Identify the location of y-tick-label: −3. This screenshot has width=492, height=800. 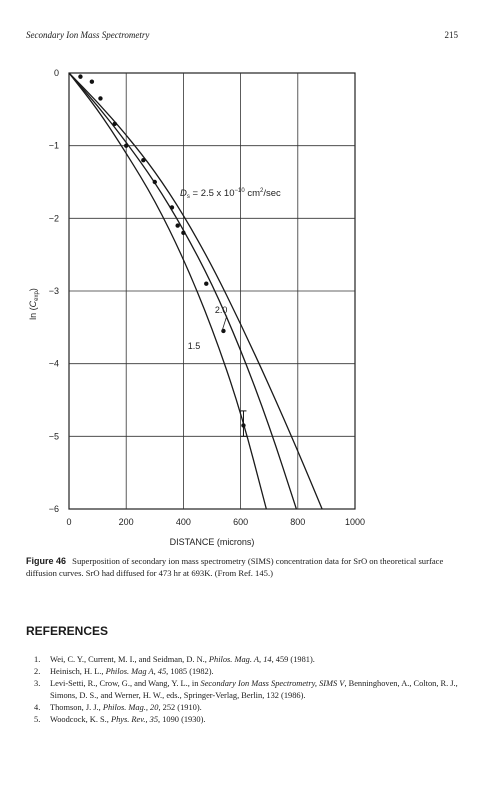
(54, 291).